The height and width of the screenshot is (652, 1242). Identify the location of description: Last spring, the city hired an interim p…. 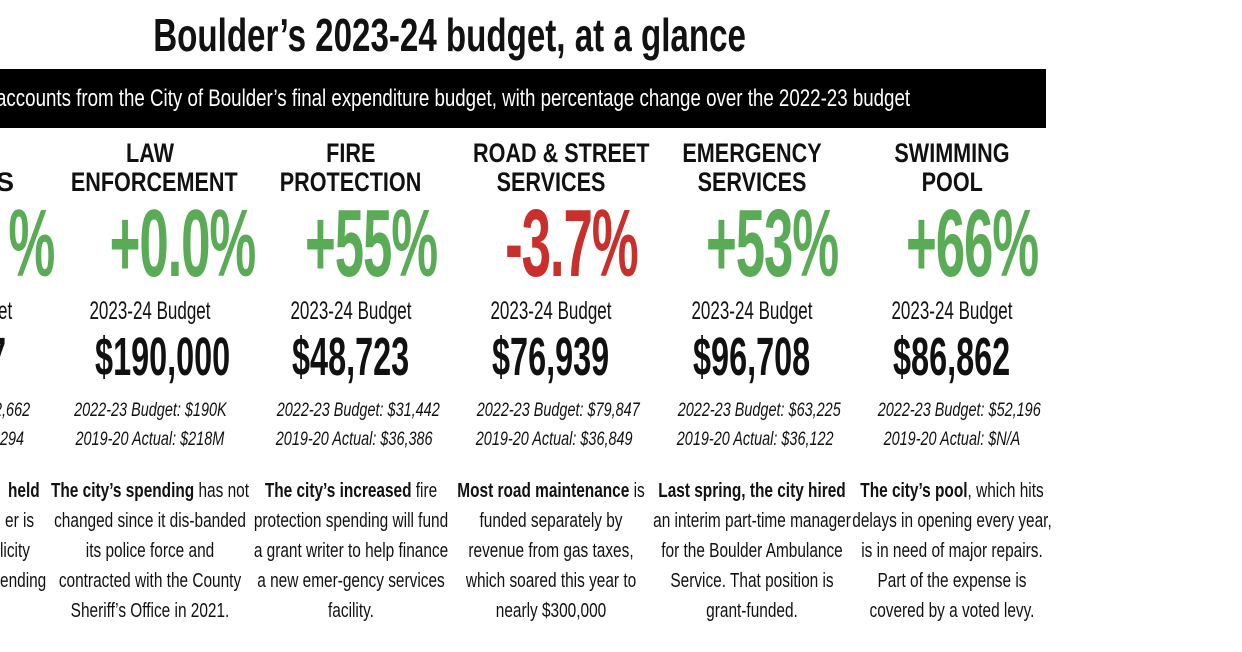
(752, 551).